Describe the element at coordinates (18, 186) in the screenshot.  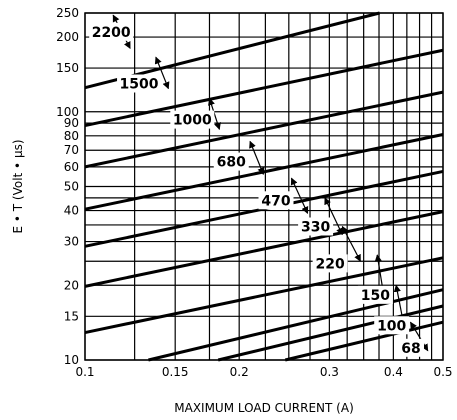
I see `y-axis-title: E • T (Volt • μs)` at that location.